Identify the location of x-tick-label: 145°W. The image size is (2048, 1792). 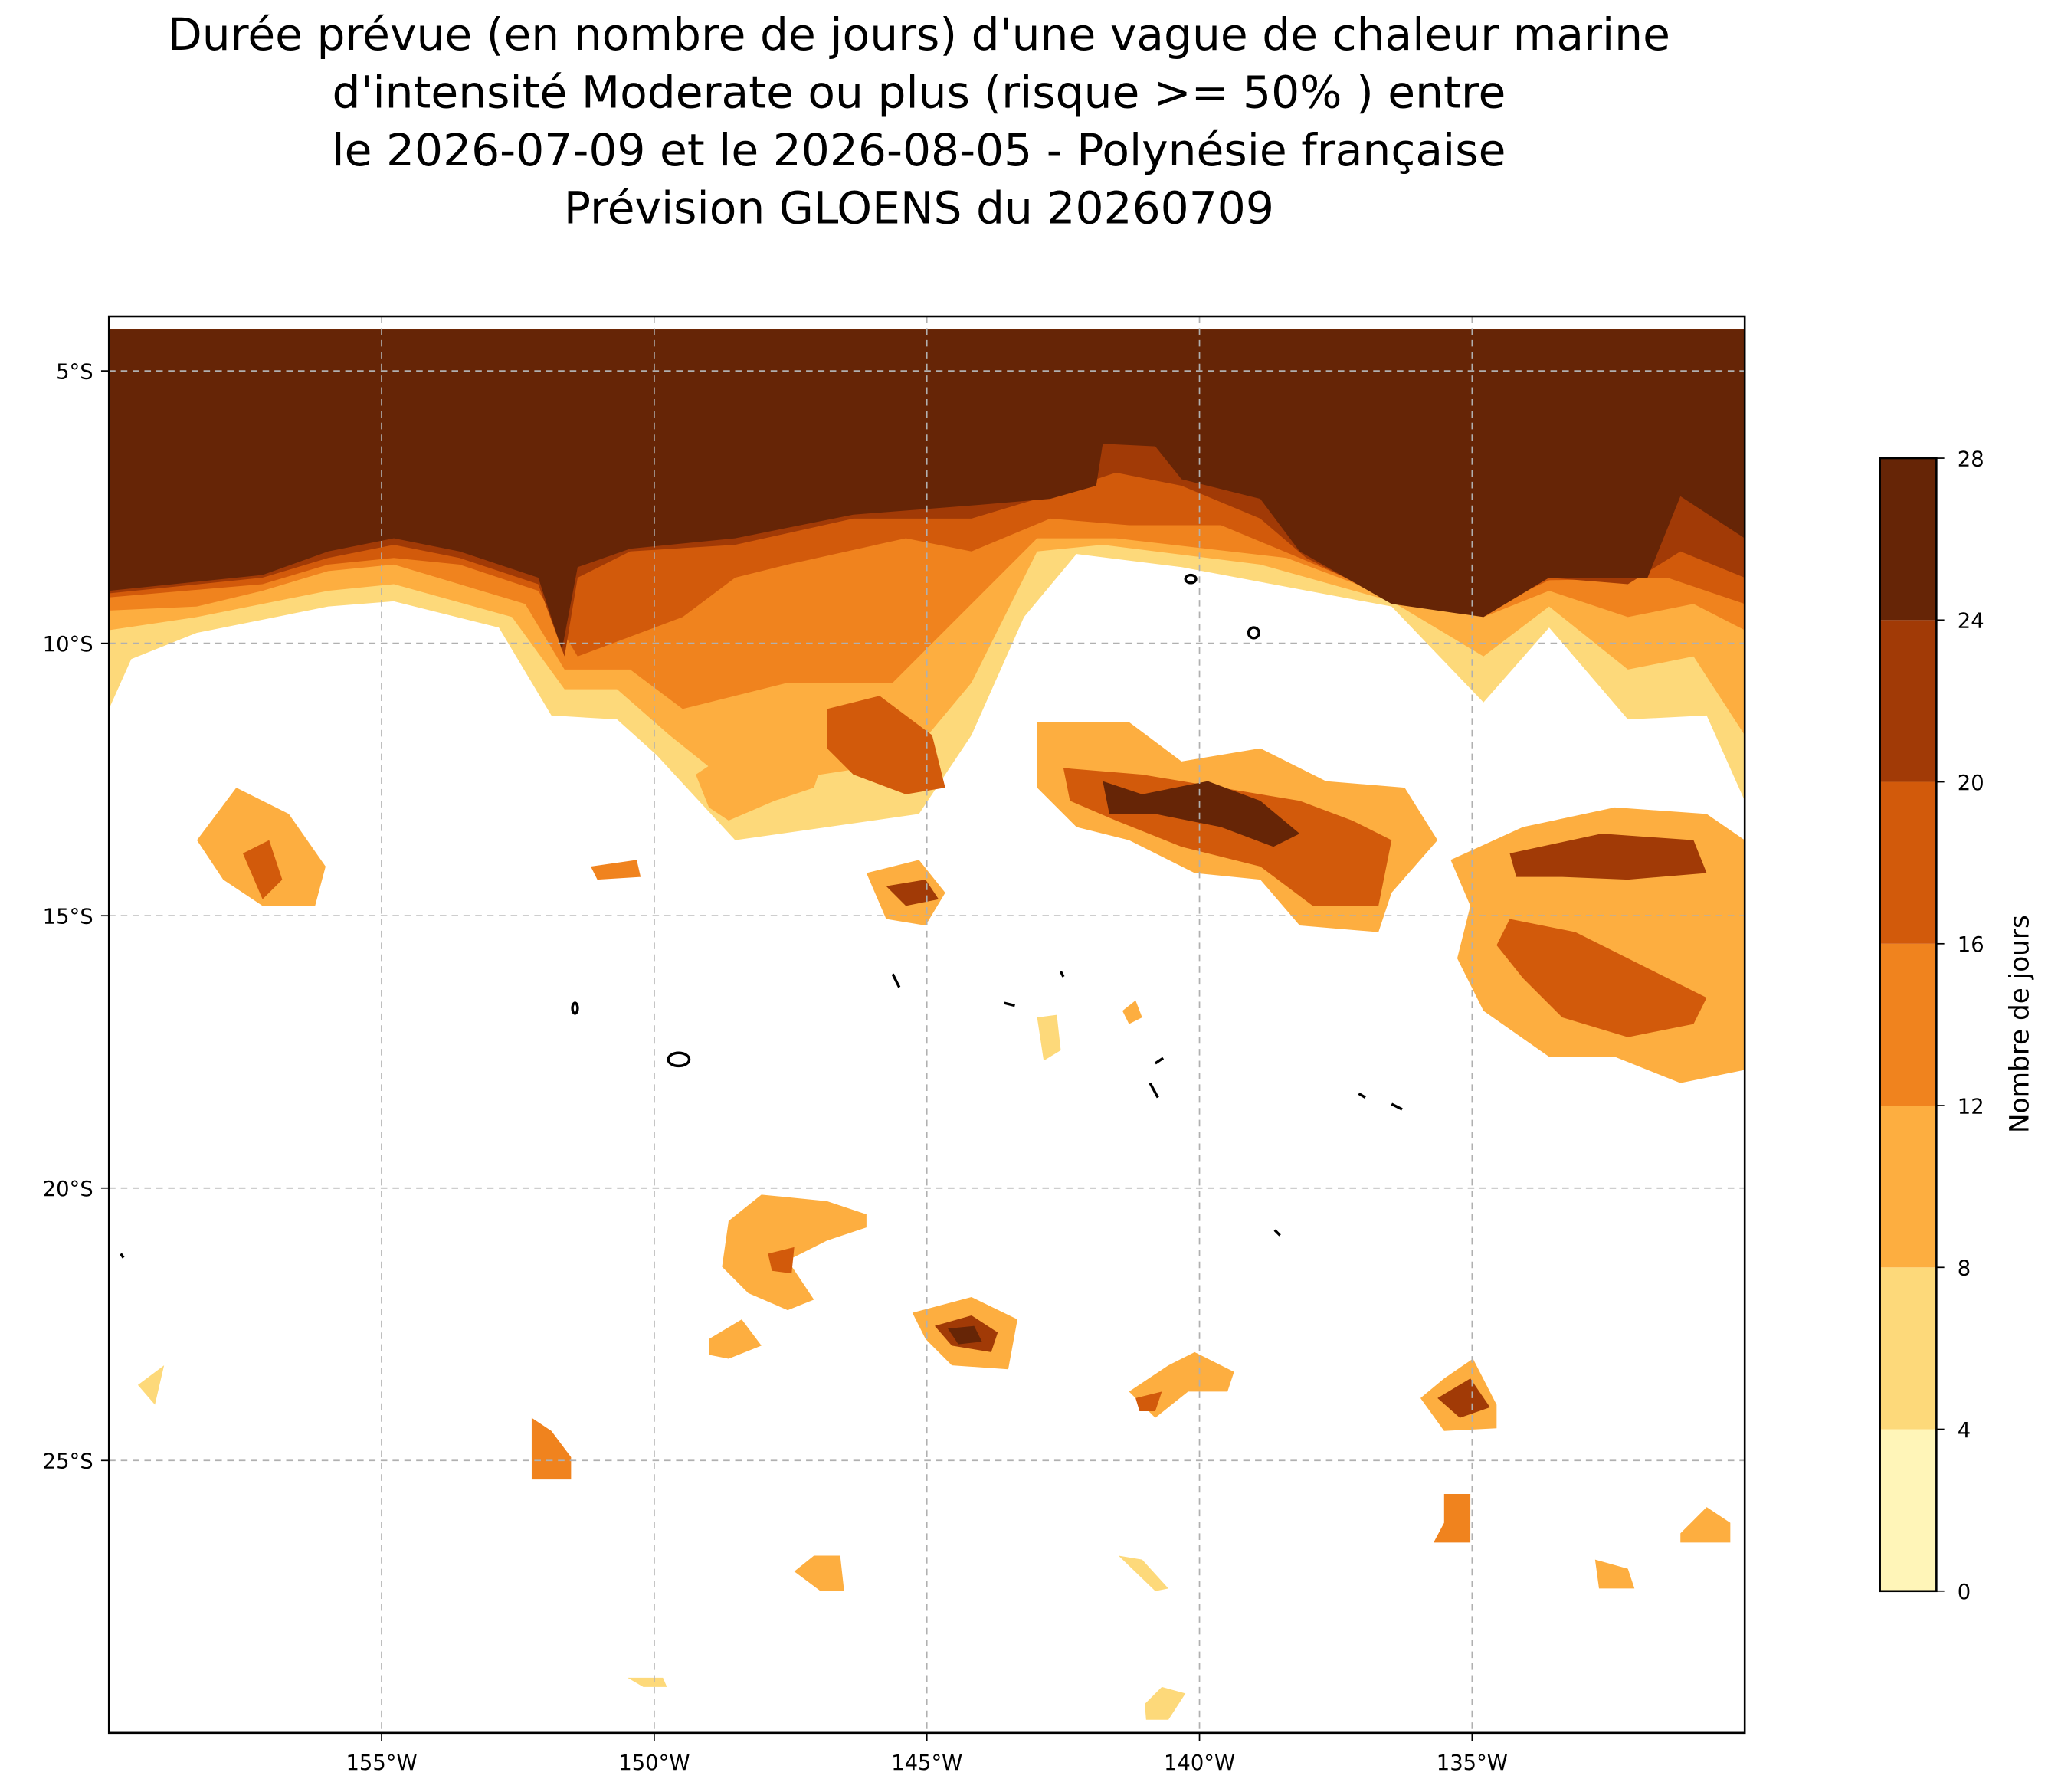
(926, 1763).